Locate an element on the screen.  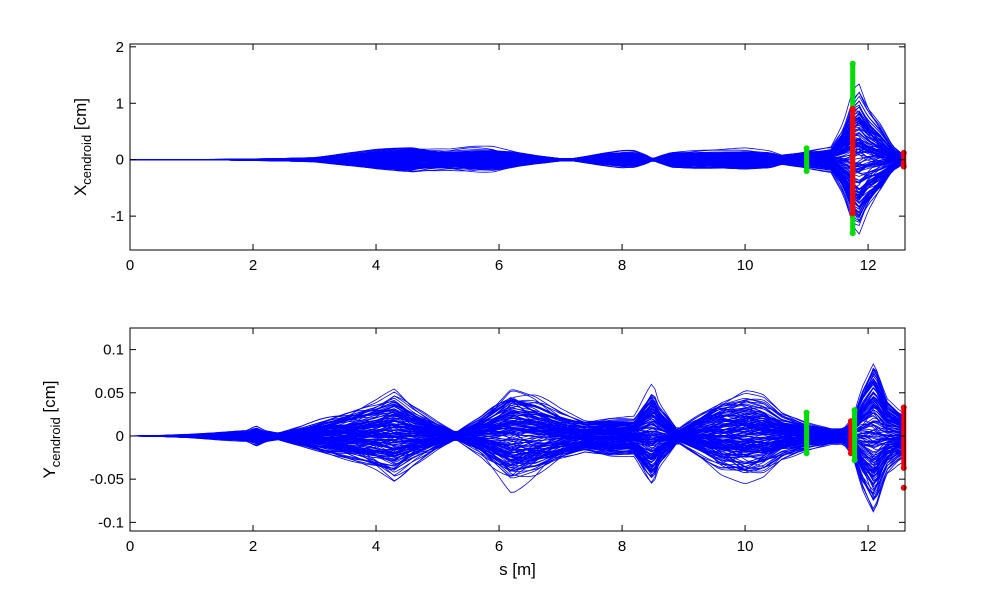
y-tick-label: 0.05 is located at coordinates (109, 393).